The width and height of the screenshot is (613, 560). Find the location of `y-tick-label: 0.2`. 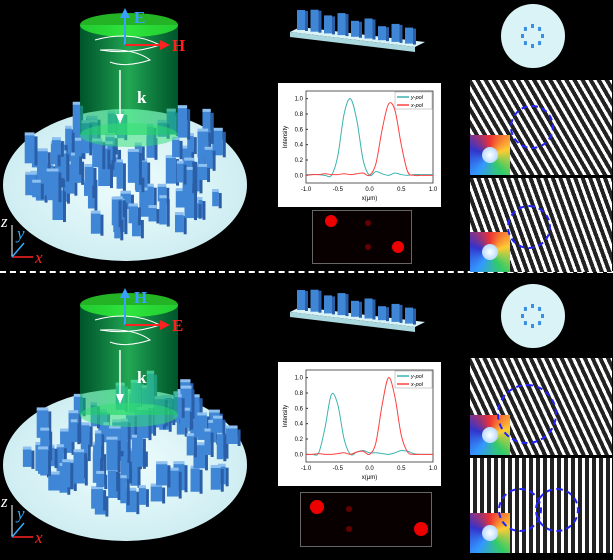

y-tick-label: 0.2 is located at coordinates (299, 161).